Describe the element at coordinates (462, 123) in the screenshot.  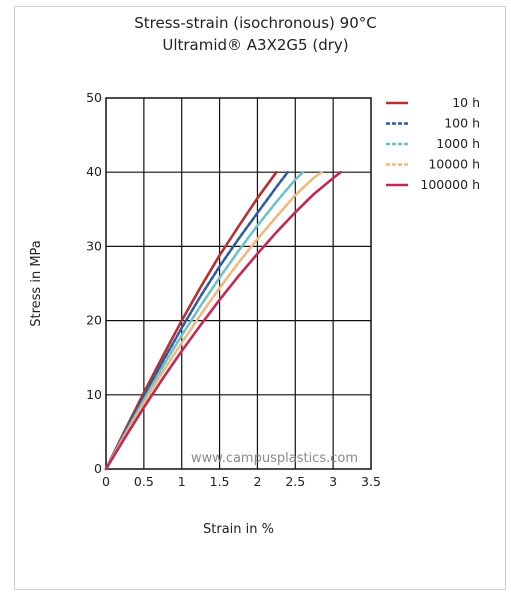
I see `legend-entry-label: 100 h` at that location.